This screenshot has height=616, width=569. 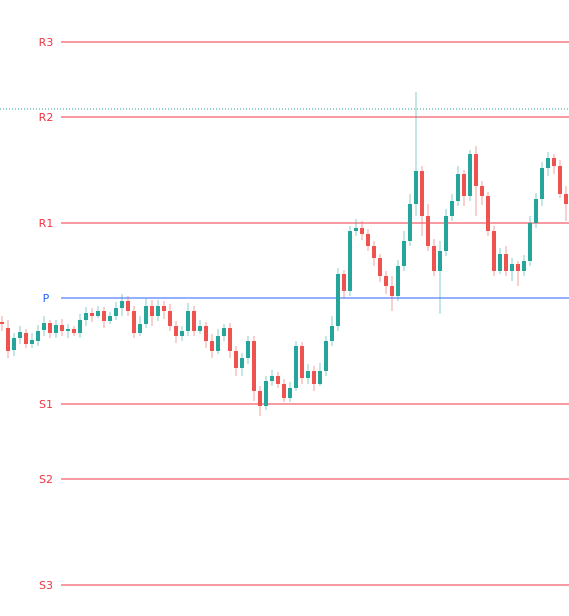 I want to click on level-label-s1: S1, so click(x=46, y=404).